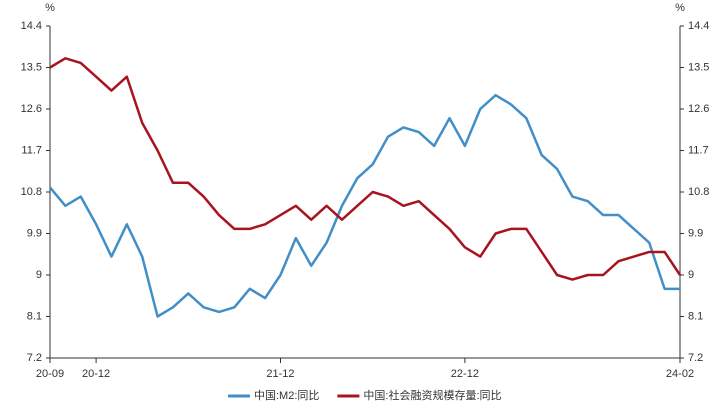 The image size is (714, 411). What do you see at coordinates (31, 109) in the screenshot?
I see `y-tick-label: 12.6` at bounding box center [31, 109].